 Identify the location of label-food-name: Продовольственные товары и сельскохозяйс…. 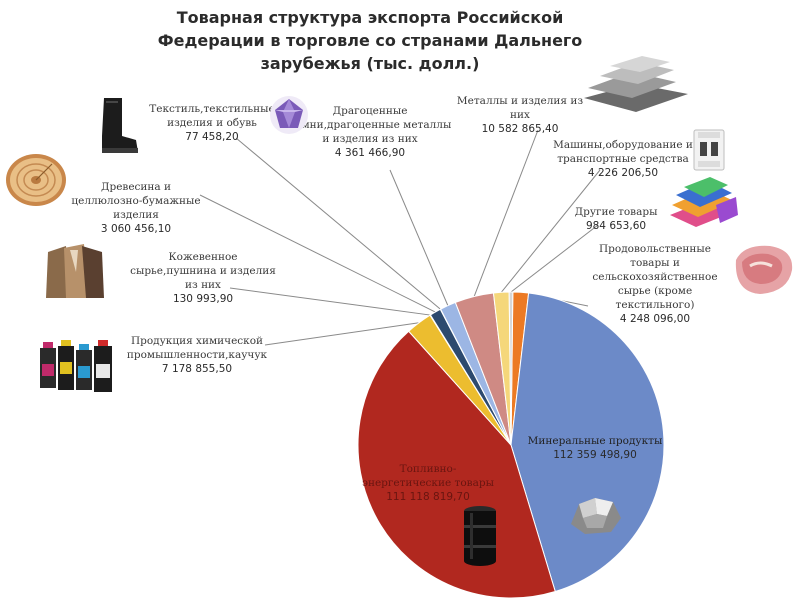
(655, 277).